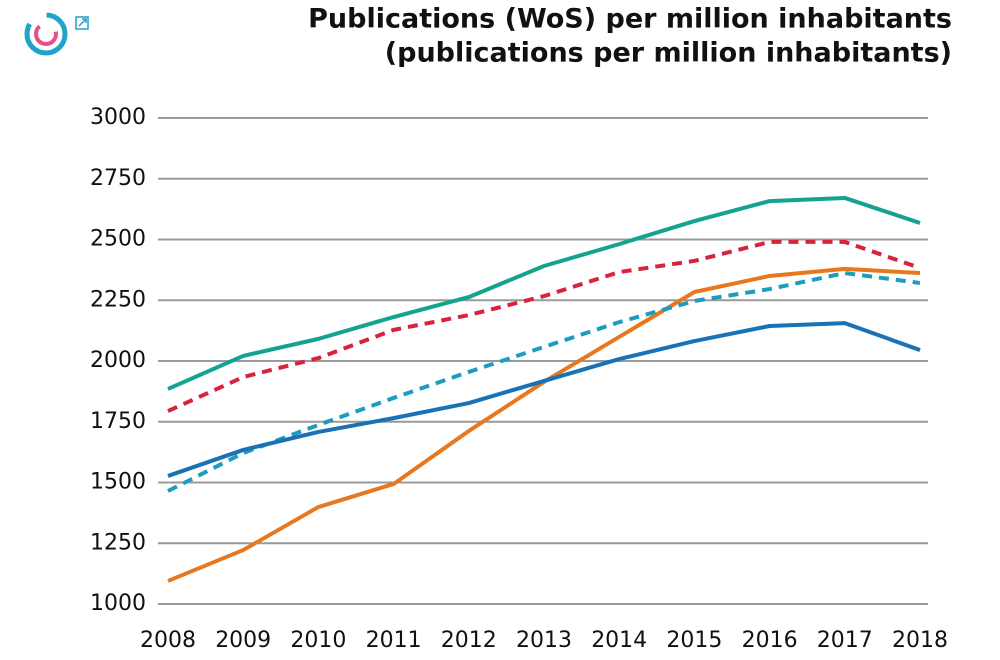 Image resolution: width=1000 pixels, height=660 pixels. What do you see at coordinates (544, 640) in the screenshot?
I see `x-tick-label: 2013` at bounding box center [544, 640].